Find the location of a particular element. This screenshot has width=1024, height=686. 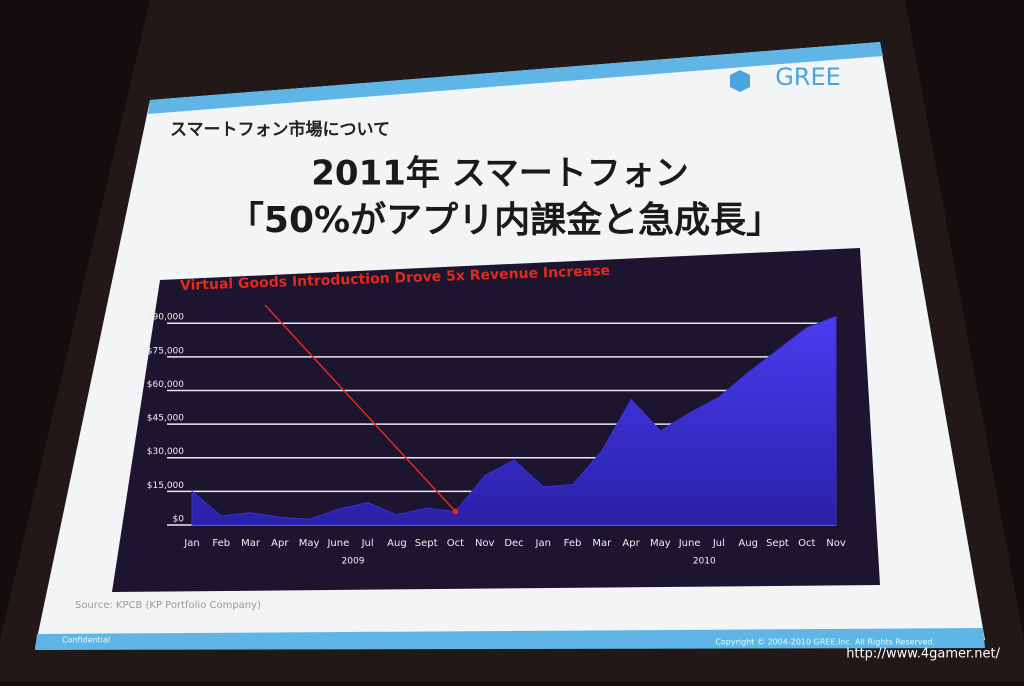

confidential: Confidential is located at coordinates (86, 640).